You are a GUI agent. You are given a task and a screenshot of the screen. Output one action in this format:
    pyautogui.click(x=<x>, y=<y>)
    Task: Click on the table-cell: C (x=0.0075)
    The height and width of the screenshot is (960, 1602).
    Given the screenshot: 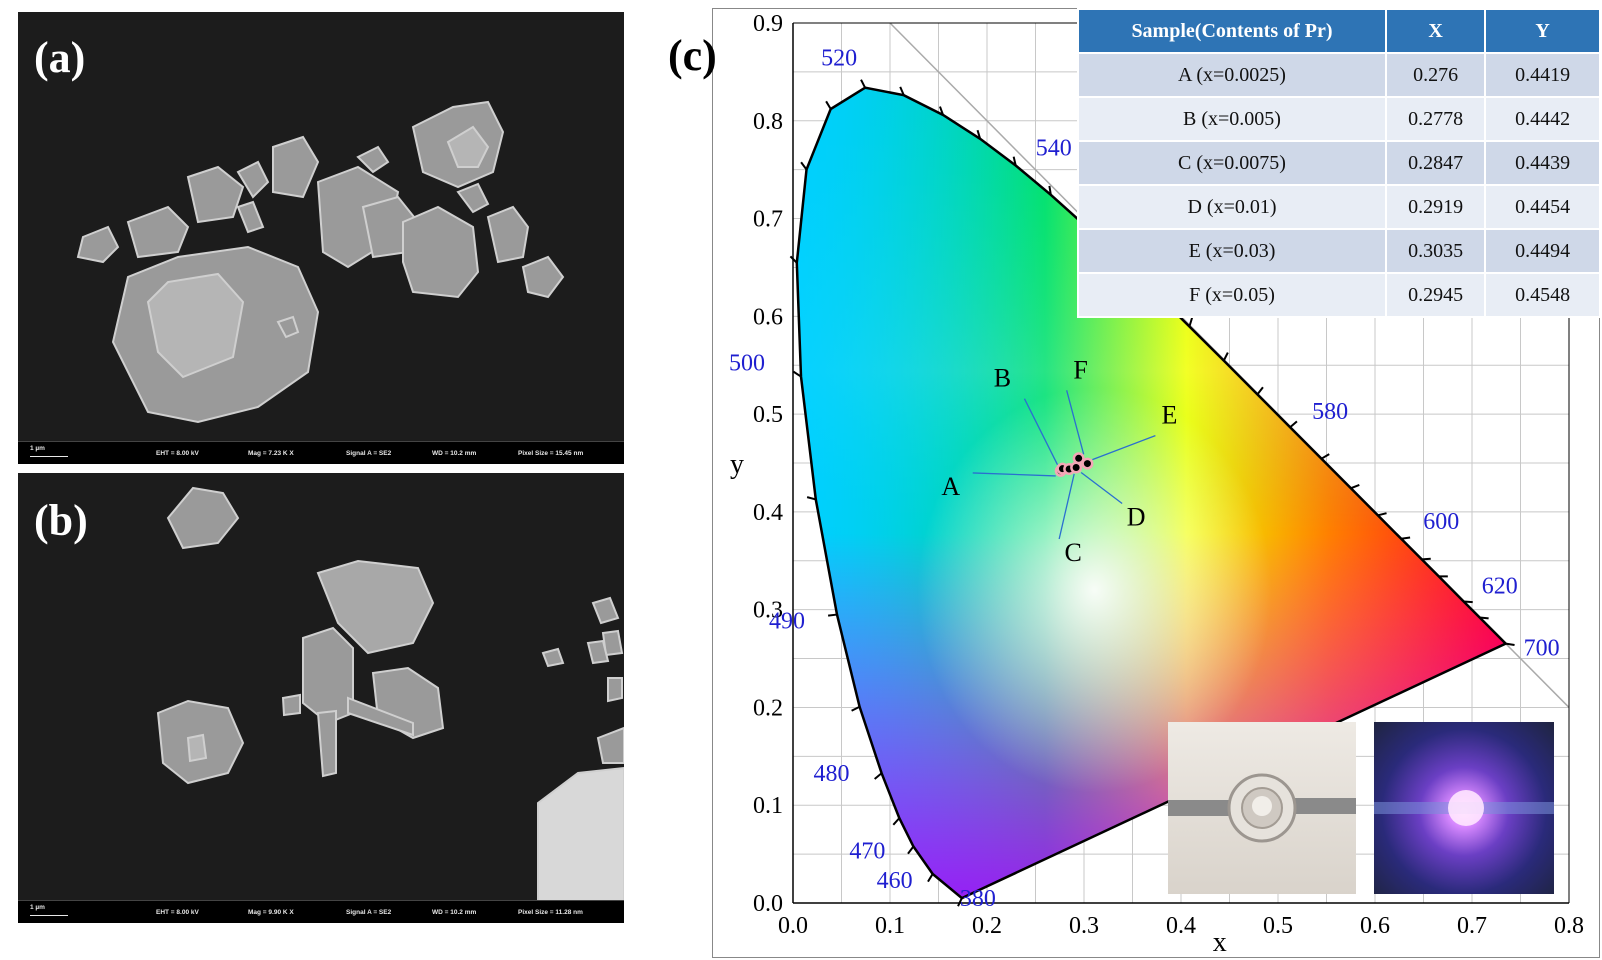 What is the action you would take?
    pyautogui.click(x=1232, y=163)
    